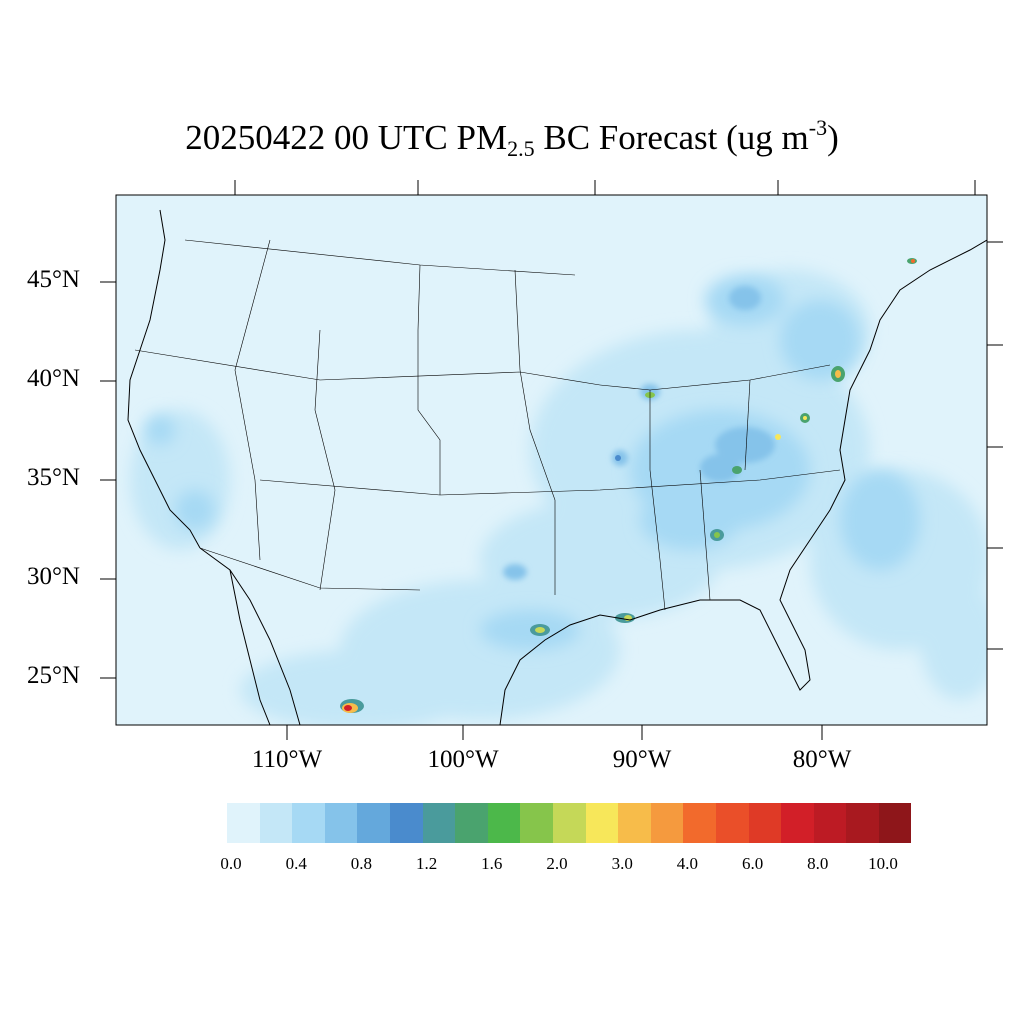 The width and height of the screenshot is (1024, 1024). I want to click on colorbar, so click(569, 823).